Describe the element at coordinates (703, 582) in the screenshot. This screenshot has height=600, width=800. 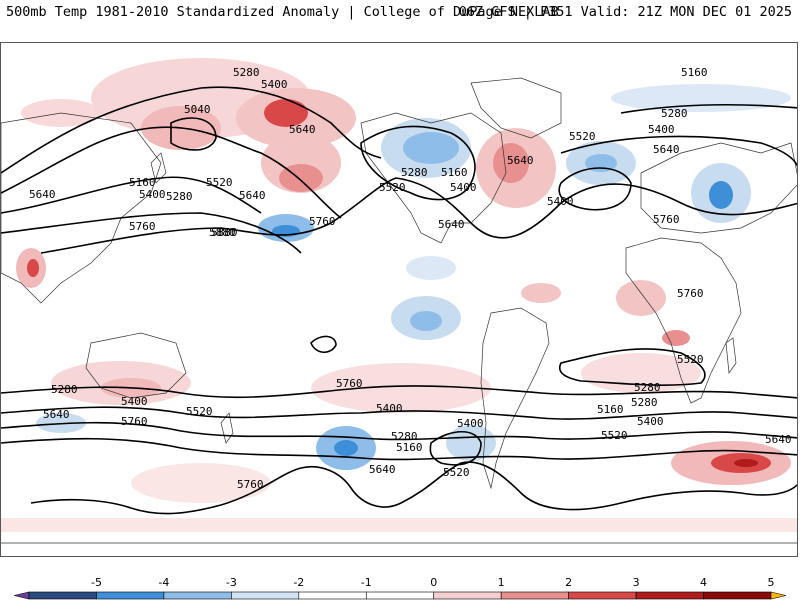
I see `colorbar-tick-label: 4` at that location.